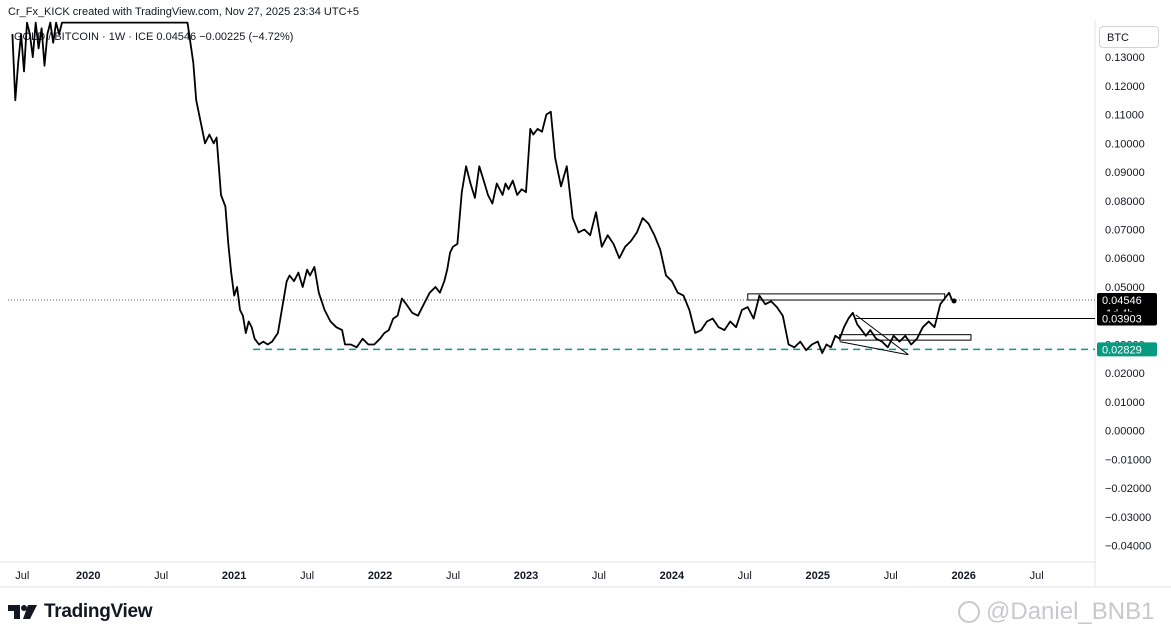  I want to click on x-tick-label: 2021, so click(234, 576).